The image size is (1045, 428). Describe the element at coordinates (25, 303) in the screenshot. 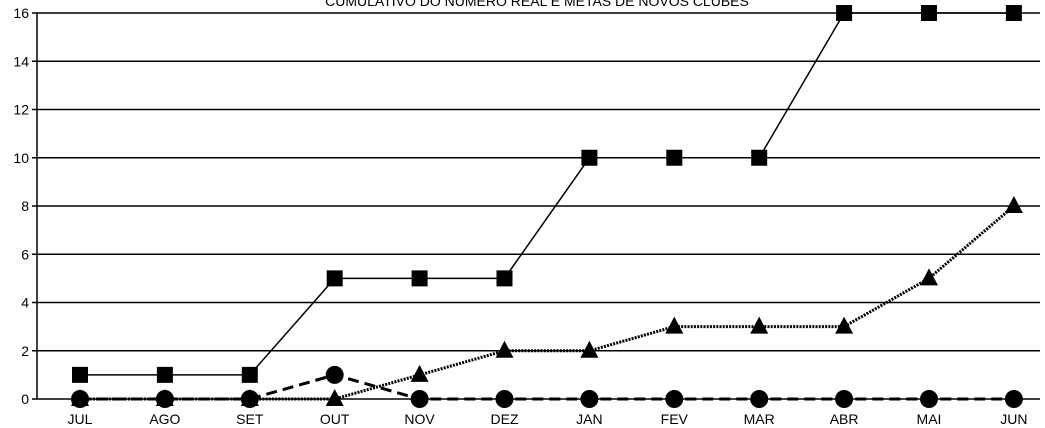

I see `y-tick-label: 4` at that location.